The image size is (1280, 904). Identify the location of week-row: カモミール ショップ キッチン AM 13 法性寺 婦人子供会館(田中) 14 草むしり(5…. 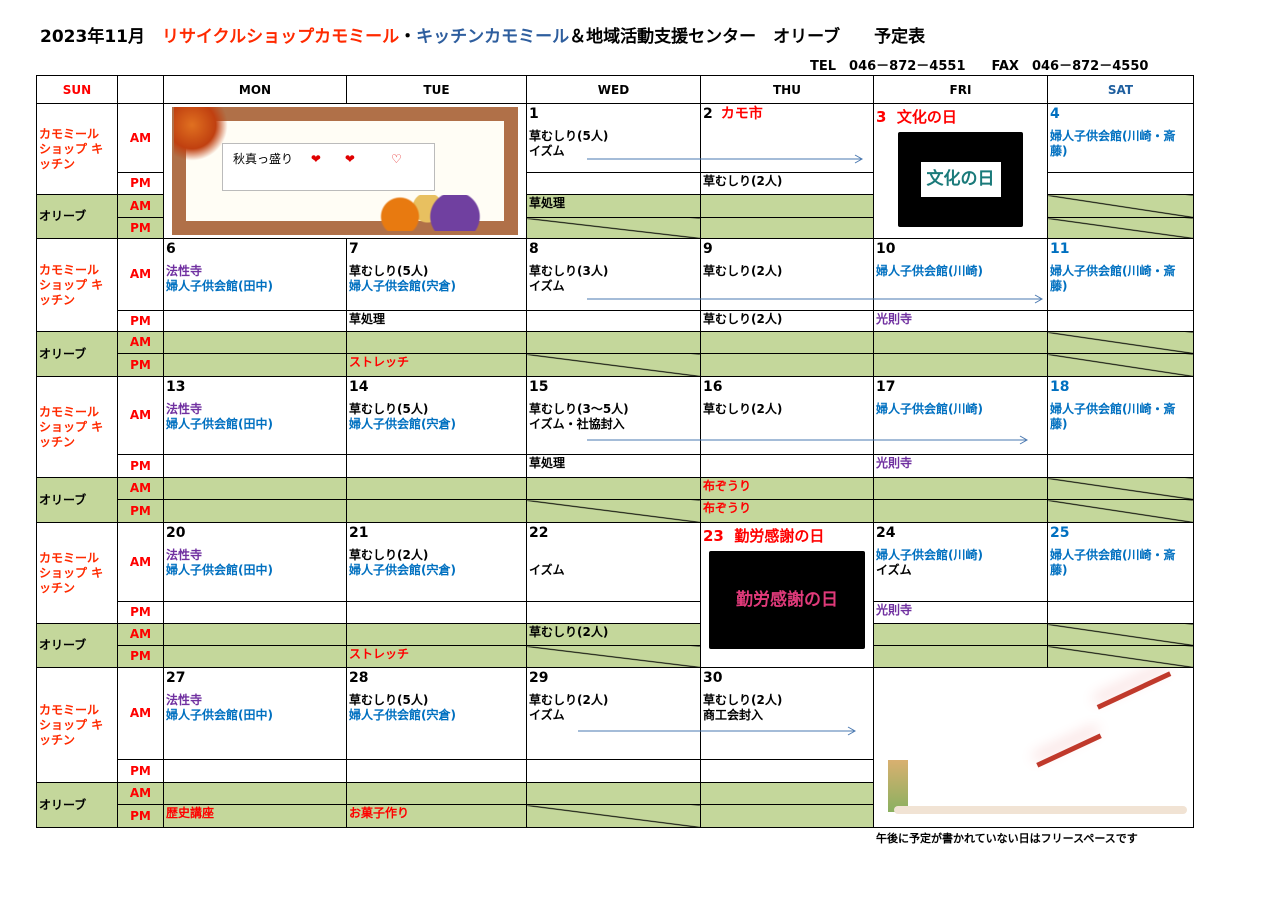
(615, 427).